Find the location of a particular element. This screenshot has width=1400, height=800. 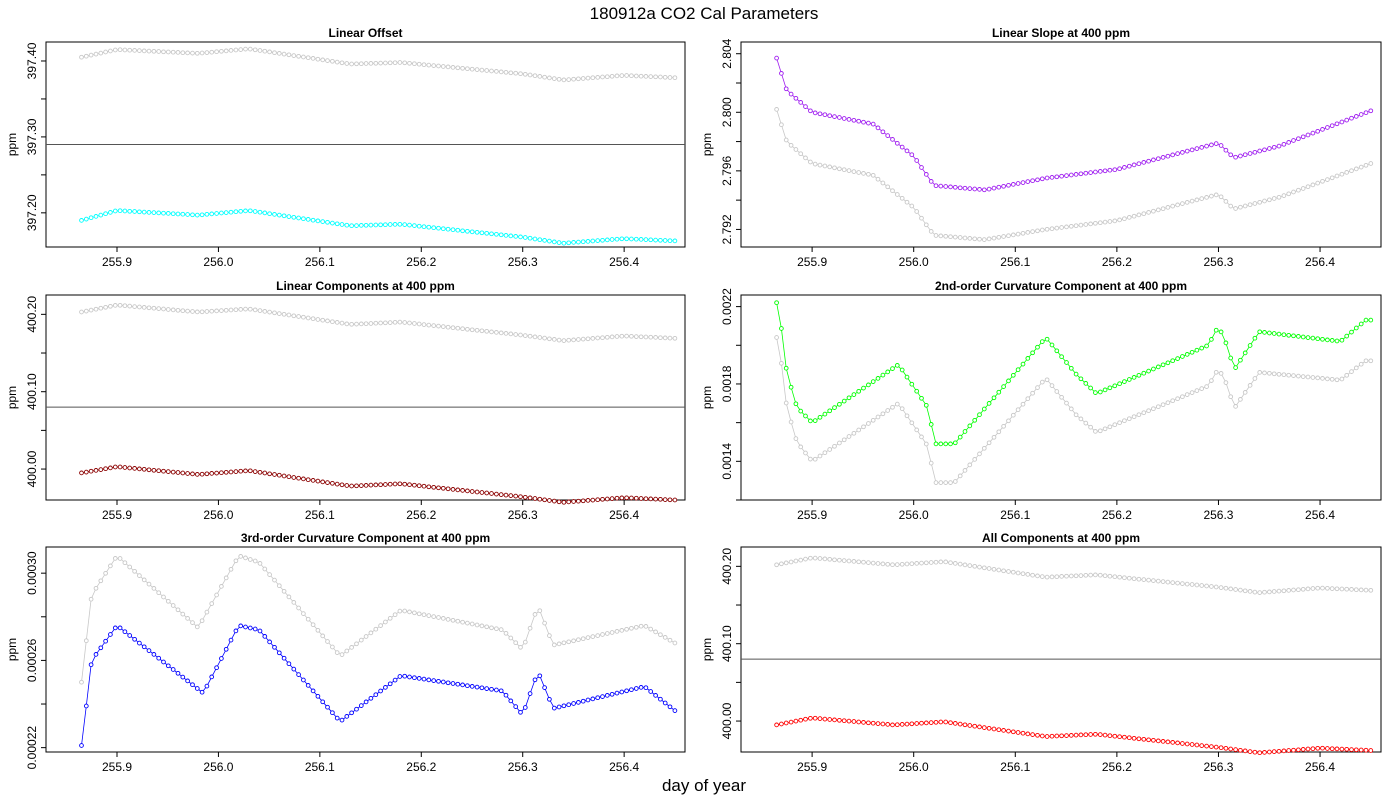

panel-title: 2nd-order Curvature Component at 400 ppm is located at coordinates (1061, 286).